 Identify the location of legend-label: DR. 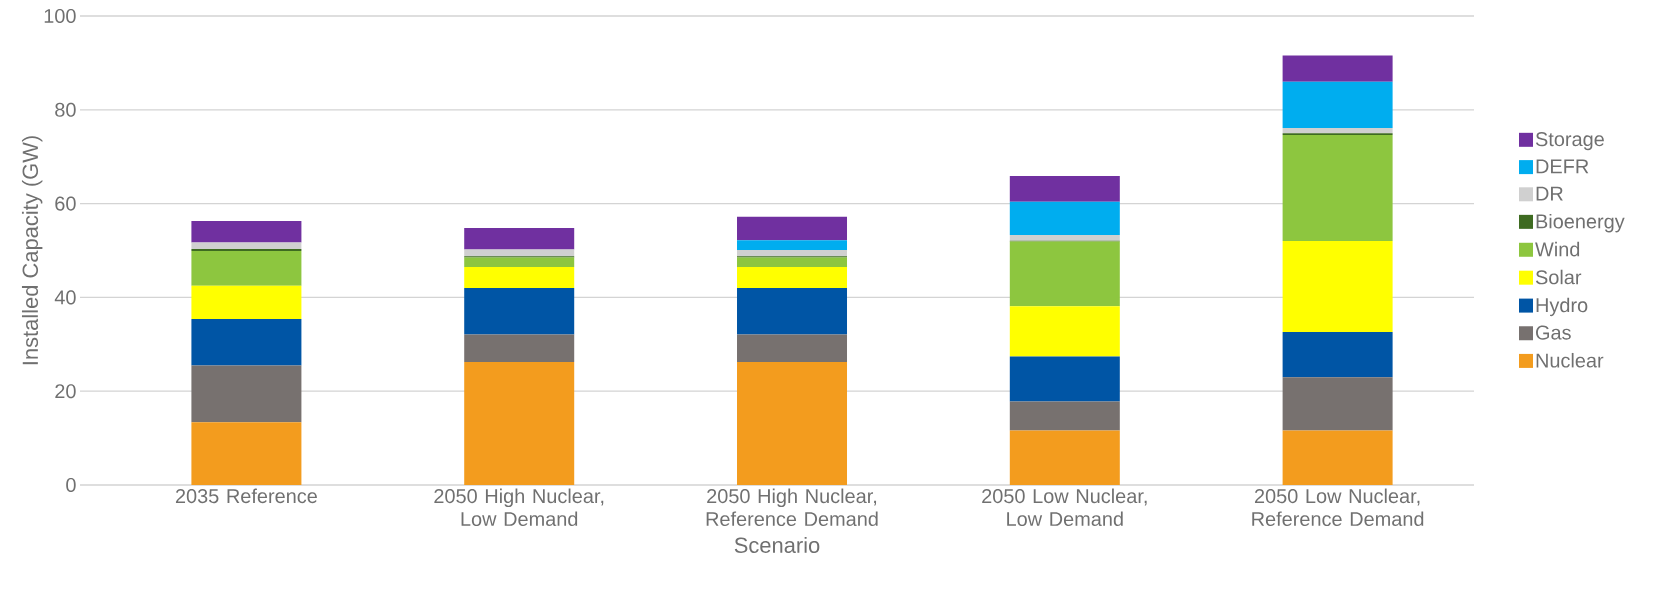
(1549, 193).